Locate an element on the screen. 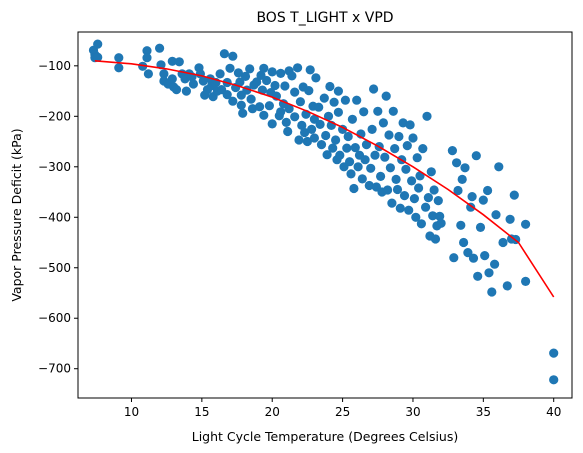 The image size is (583, 453). x-tick-label: 30 is located at coordinates (412, 412).